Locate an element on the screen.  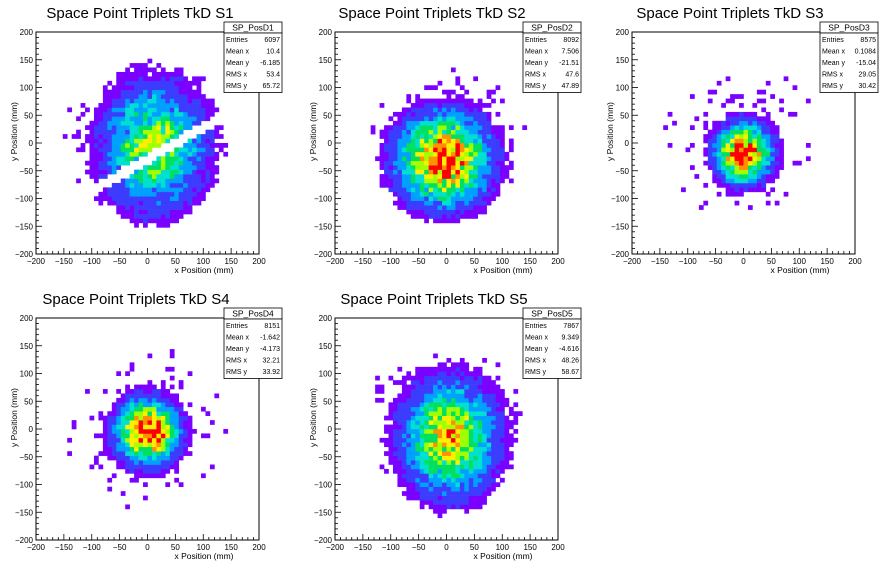
heatmap-cells is located at coordinates (148, 429).